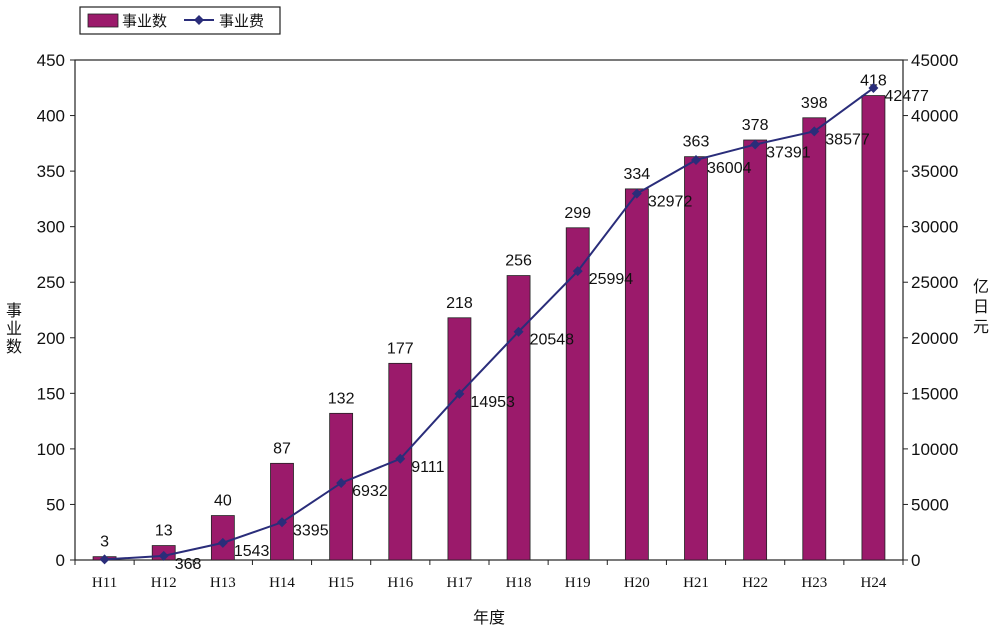 The image size is (1003, 632). Describe the element at coordinates (282, 583) in the screenshot. I see `x-tick-label: H14` at that location.